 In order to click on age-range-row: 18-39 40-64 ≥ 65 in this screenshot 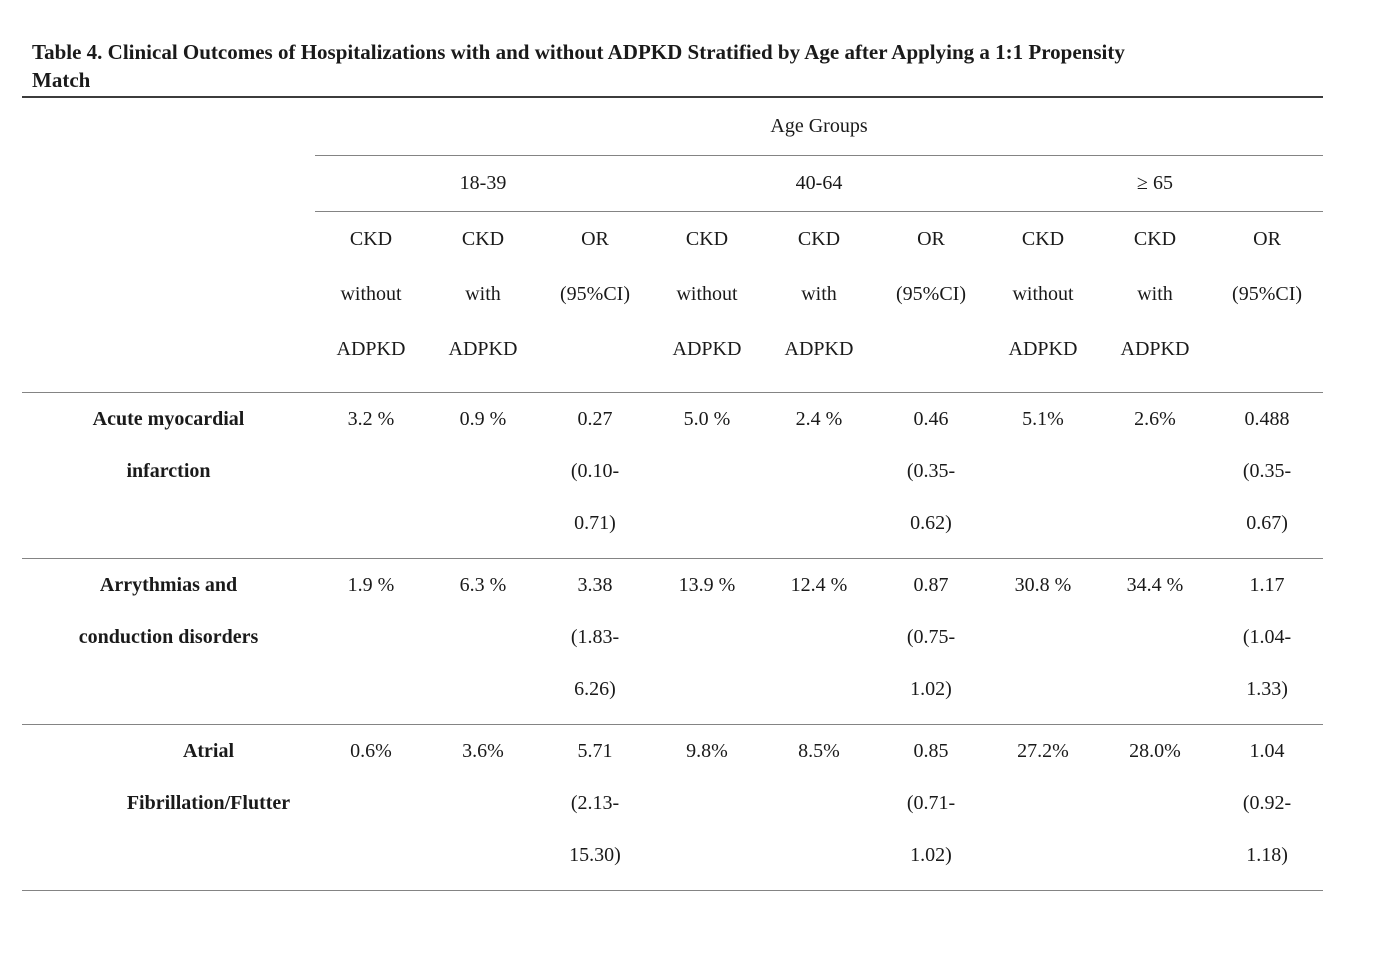, I will do `click(673, 183)`.